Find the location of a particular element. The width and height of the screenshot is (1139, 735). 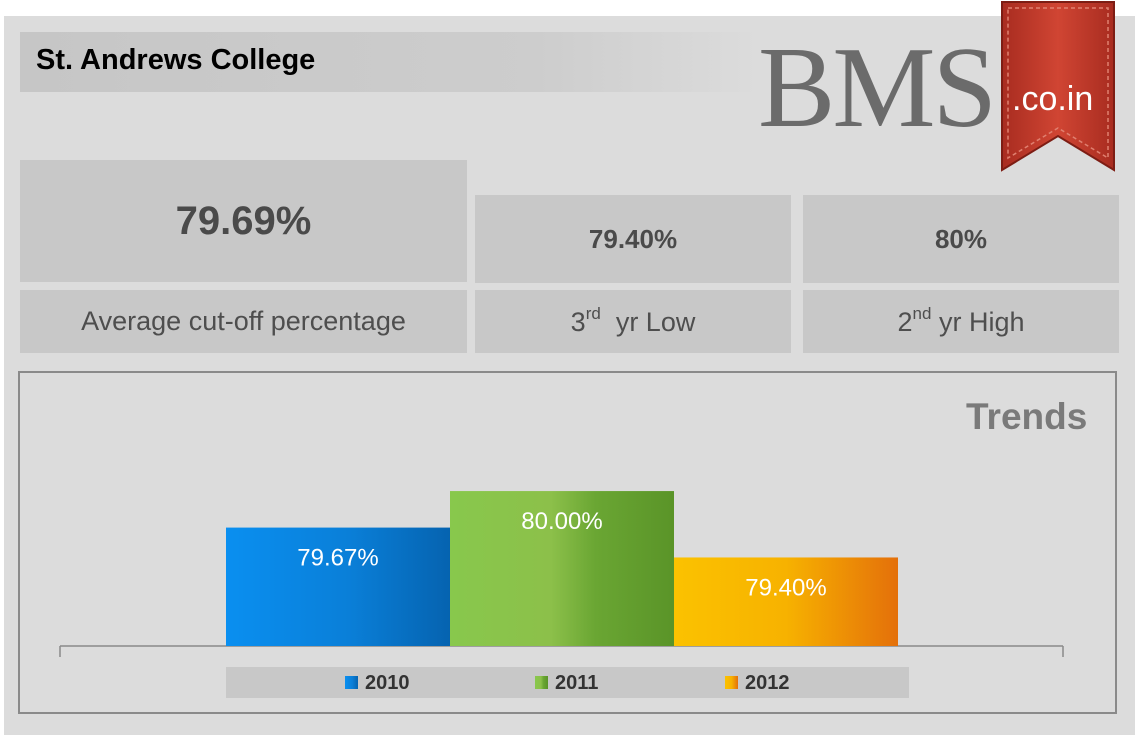

high-value-box: 80% is located at coordinates (961, 239).